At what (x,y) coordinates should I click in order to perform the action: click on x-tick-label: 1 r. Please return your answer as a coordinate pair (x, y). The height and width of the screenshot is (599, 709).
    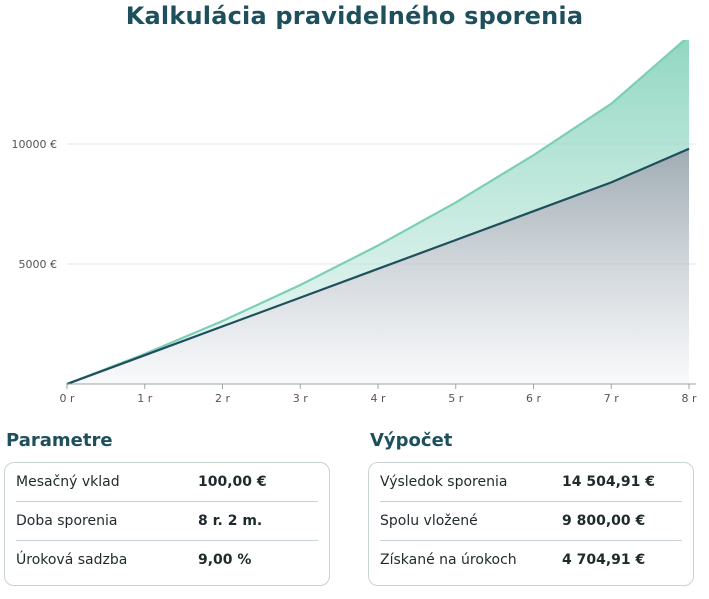
    Looking at the image, I should click on (144, 398).